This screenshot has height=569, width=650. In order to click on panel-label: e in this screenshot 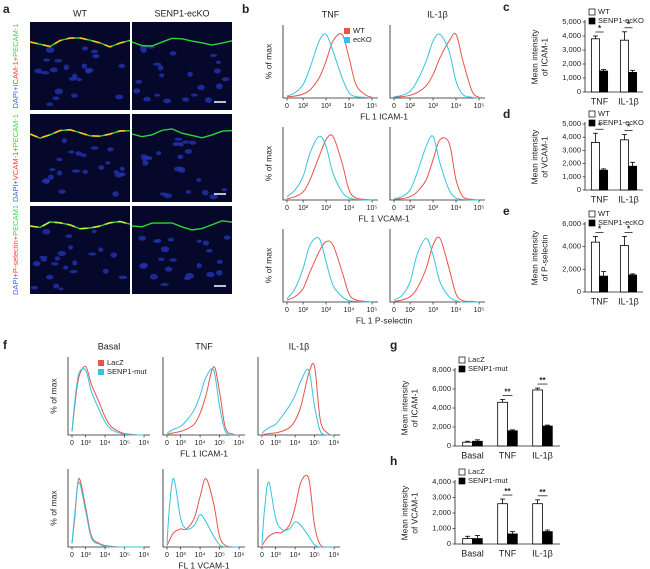, I will do `click(506, 211)`.